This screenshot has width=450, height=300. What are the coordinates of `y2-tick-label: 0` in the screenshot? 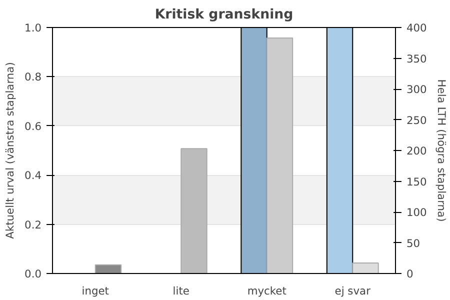 It's located at (410, 274).